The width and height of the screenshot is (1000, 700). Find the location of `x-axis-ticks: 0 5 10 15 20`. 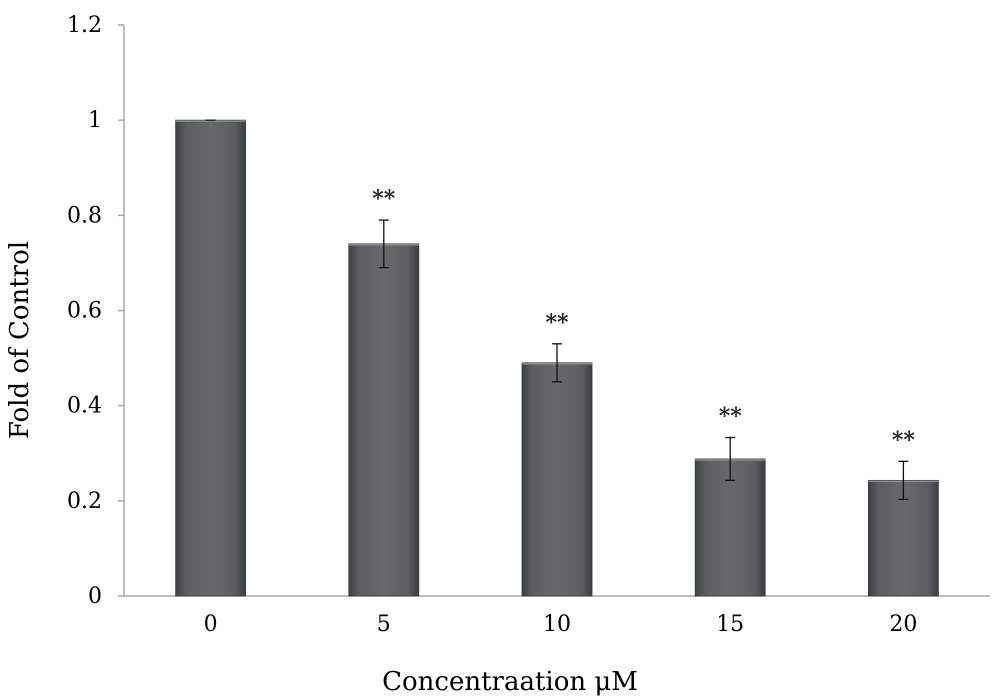

x-axis-ticks: 0 5 10 15 20 is located at coordinates (561, 624).